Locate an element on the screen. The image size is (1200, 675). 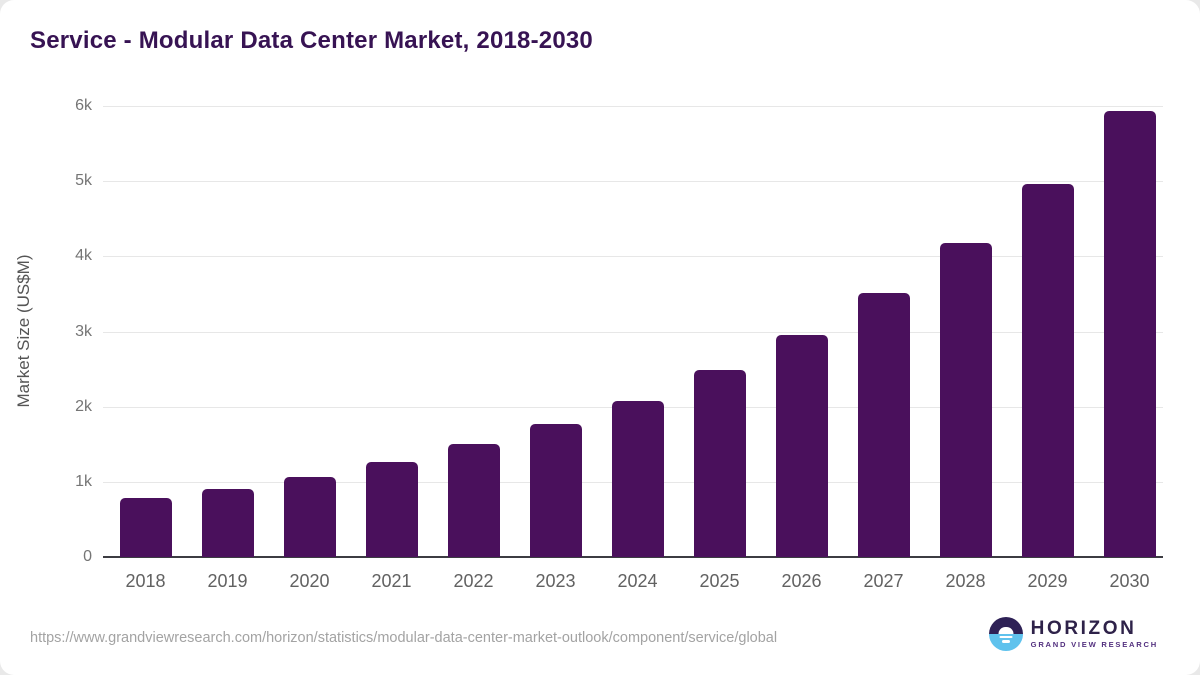
y-tick-label-3k: 3k is located at coordinates (83, 331).